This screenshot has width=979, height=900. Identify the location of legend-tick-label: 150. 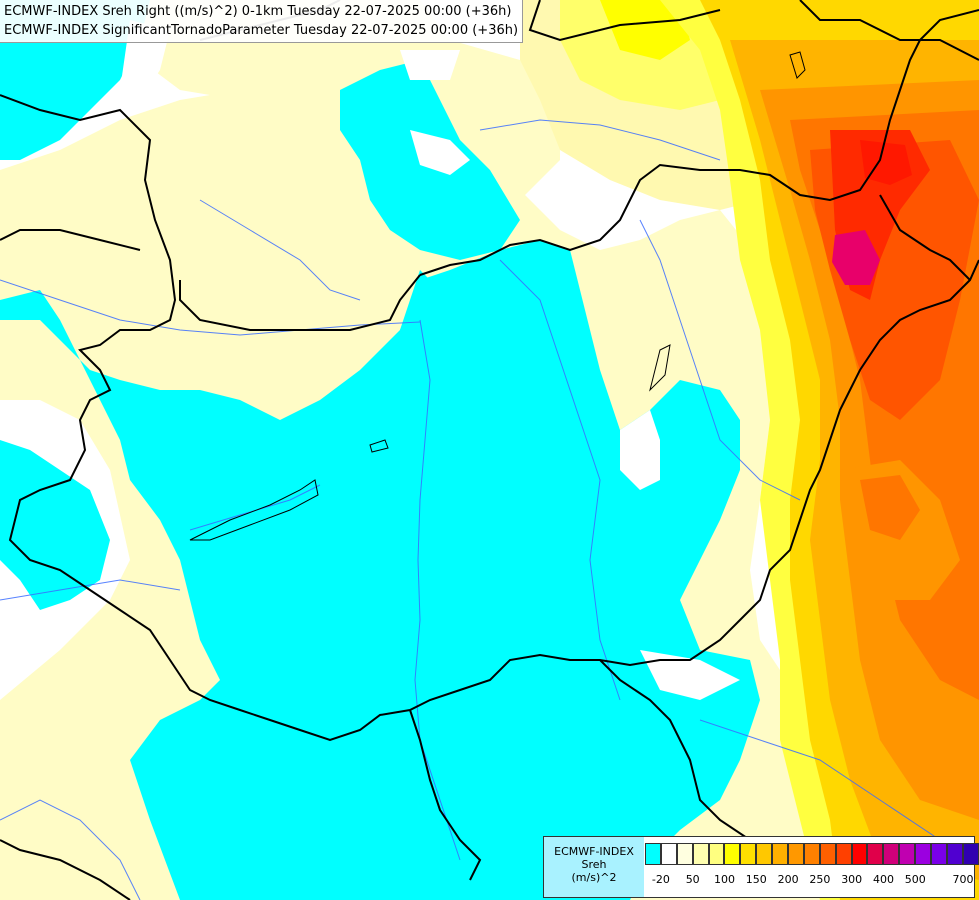
(756, 879).